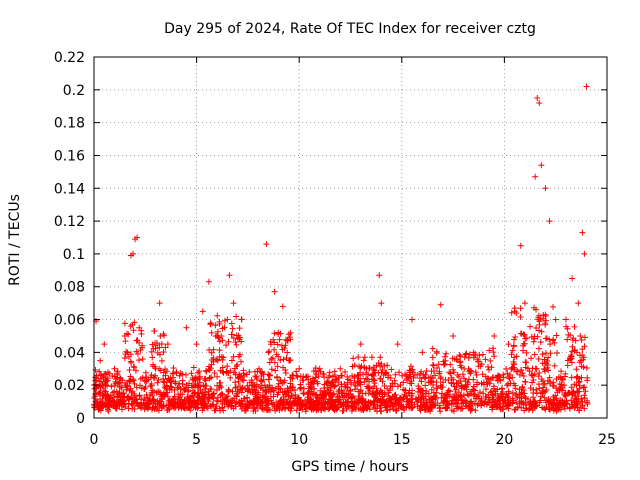 The width and height of the screenshot is (640, 480). What do you see at coordinates (349, 467) in the screenshot?
I see `x-axis-label: GPS time / hours` at bounding box center [349, 467].